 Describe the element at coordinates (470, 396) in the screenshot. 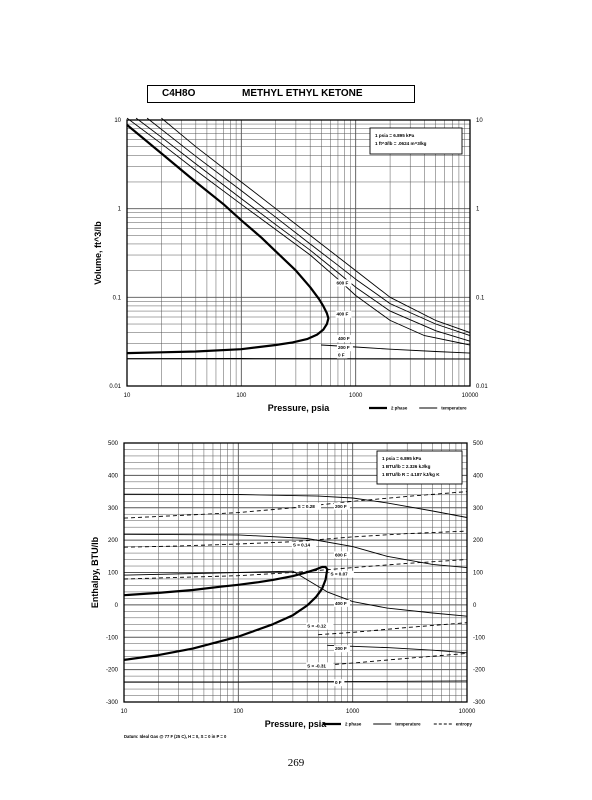

I see `chart1-x-tick-label: 10000` at that location.